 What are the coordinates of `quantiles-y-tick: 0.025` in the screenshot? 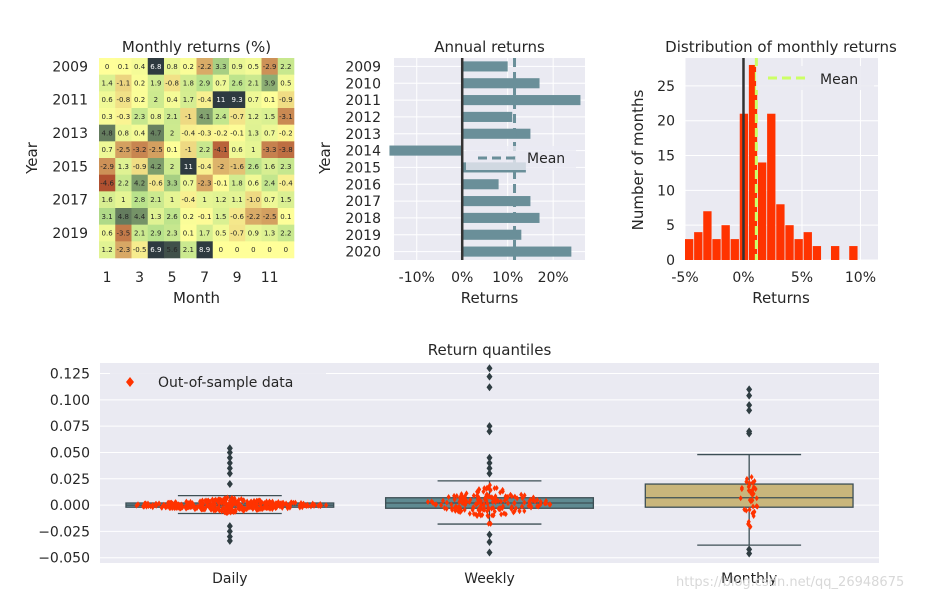 It's located at (70, 480).